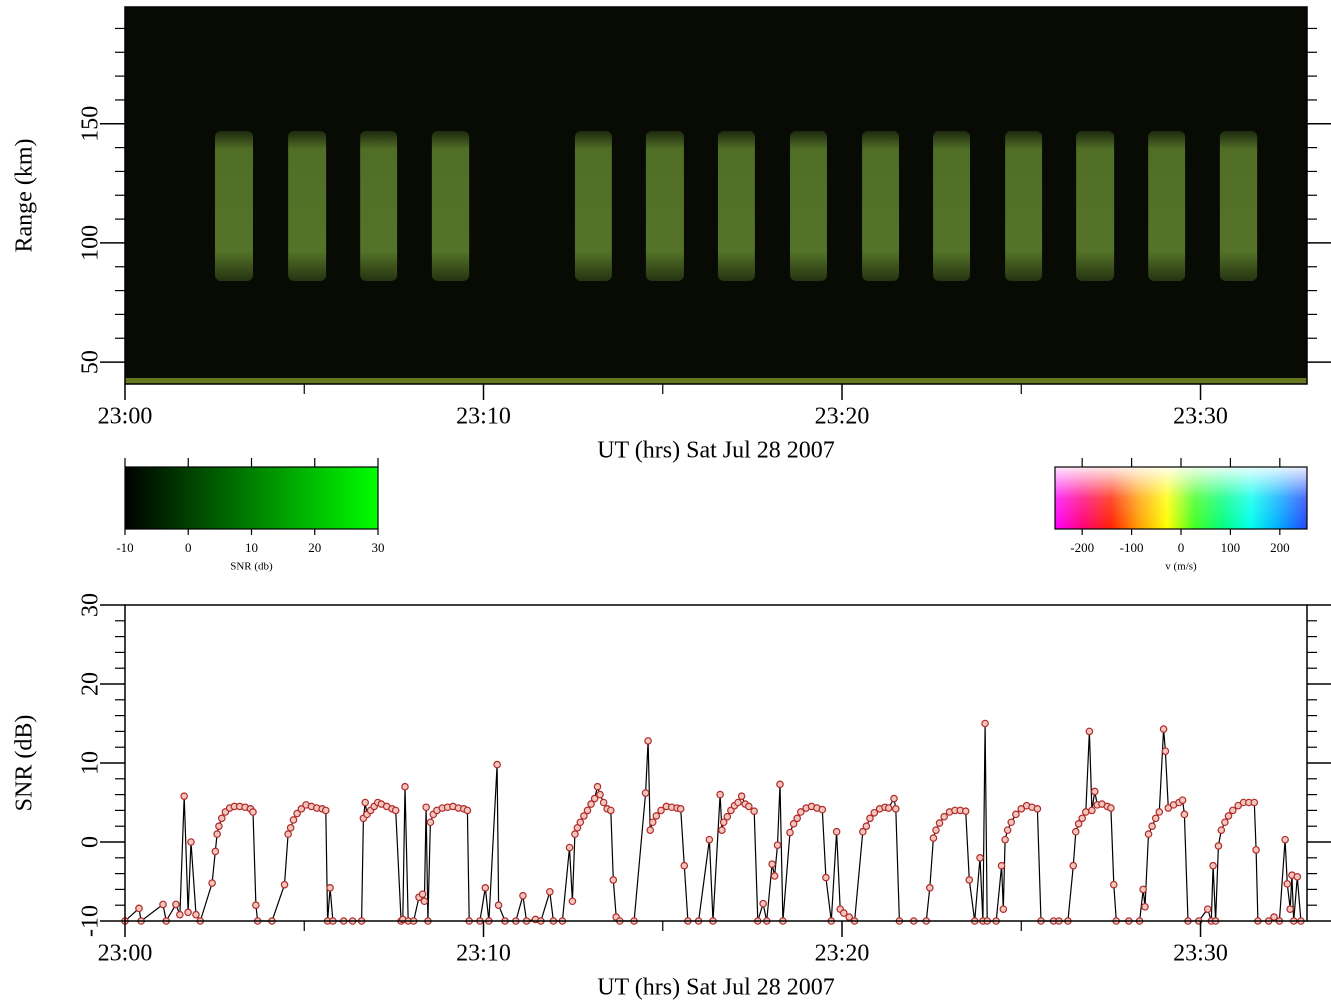  What do you see at coordinates (1082, 547) in the screenshot?
I see `colorbar-tick-label: -200` at bounding box center [1082, 547].